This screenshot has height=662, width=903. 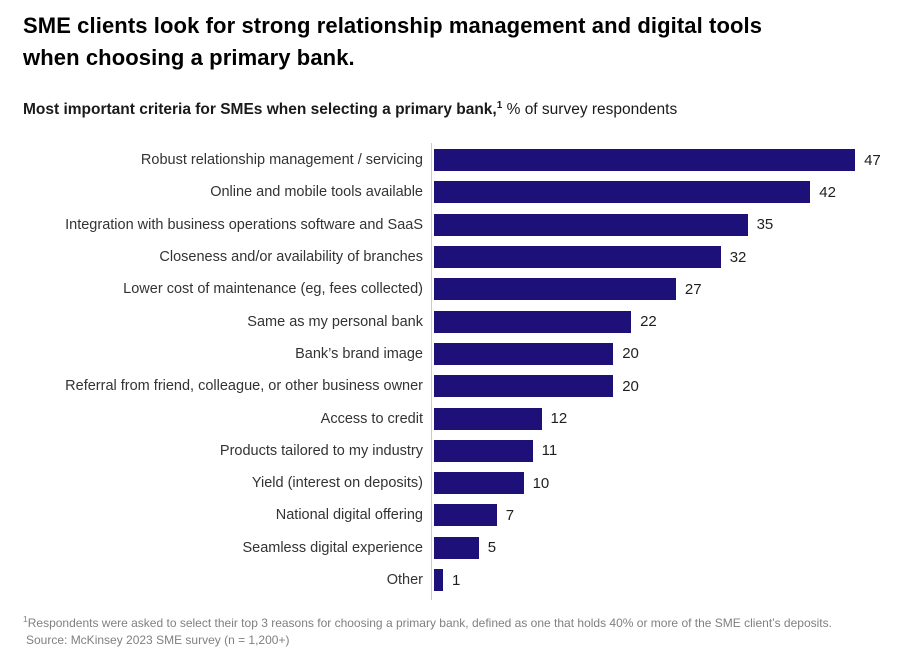 What do you see at coordinates (332, 547) in the screenshot?
I see `category-label: Seamless digital experience` at bounding box center [332, 547].